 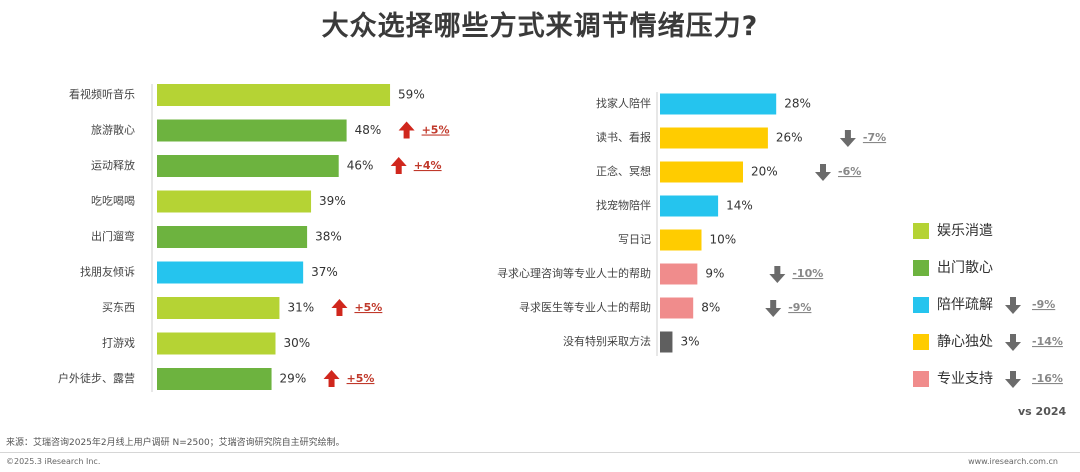 I want to click on category-label: 没有特别采取方法, so click(x=607, y=341).